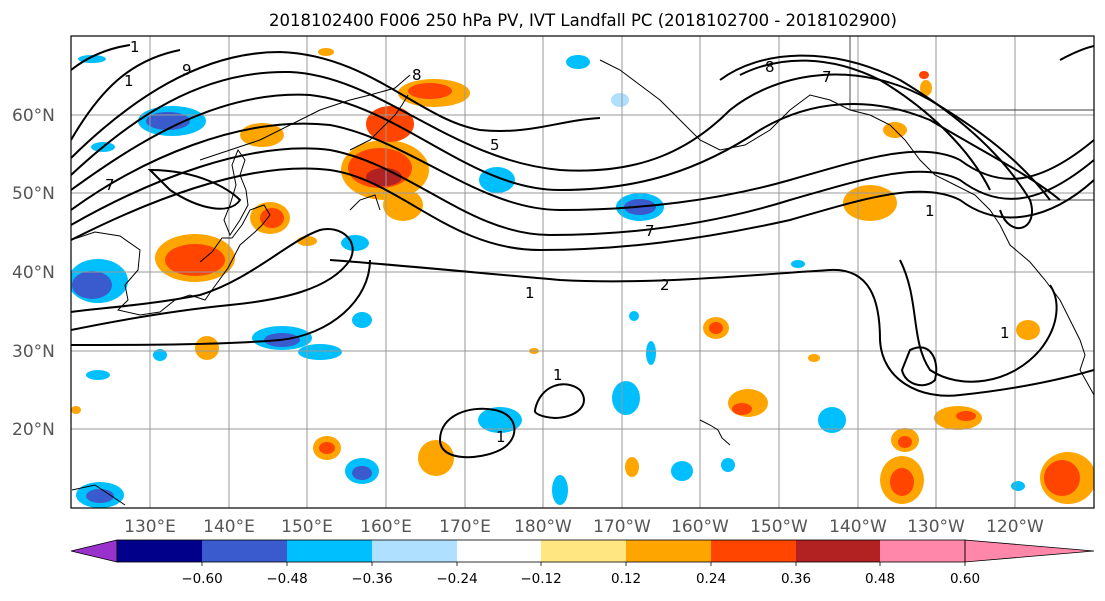 The width and height of the screenshot is (1105, 601). I want to click on asia-coastline, so click(171, 260).